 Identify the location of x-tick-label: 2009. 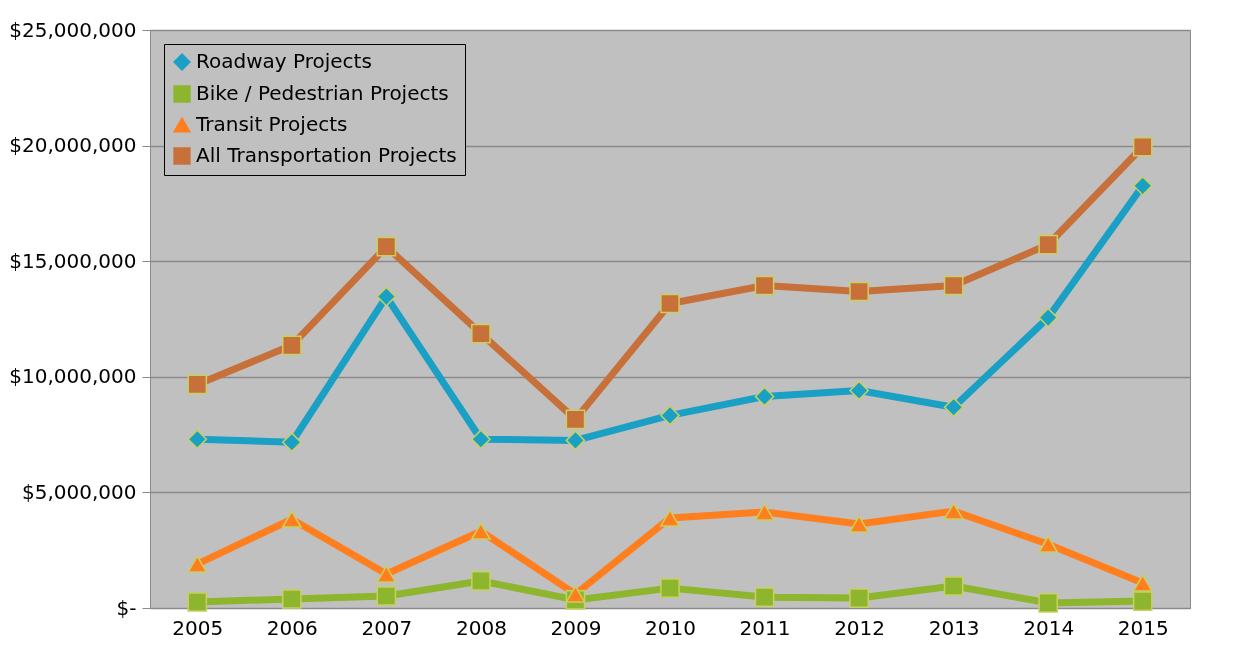
(576, 627).